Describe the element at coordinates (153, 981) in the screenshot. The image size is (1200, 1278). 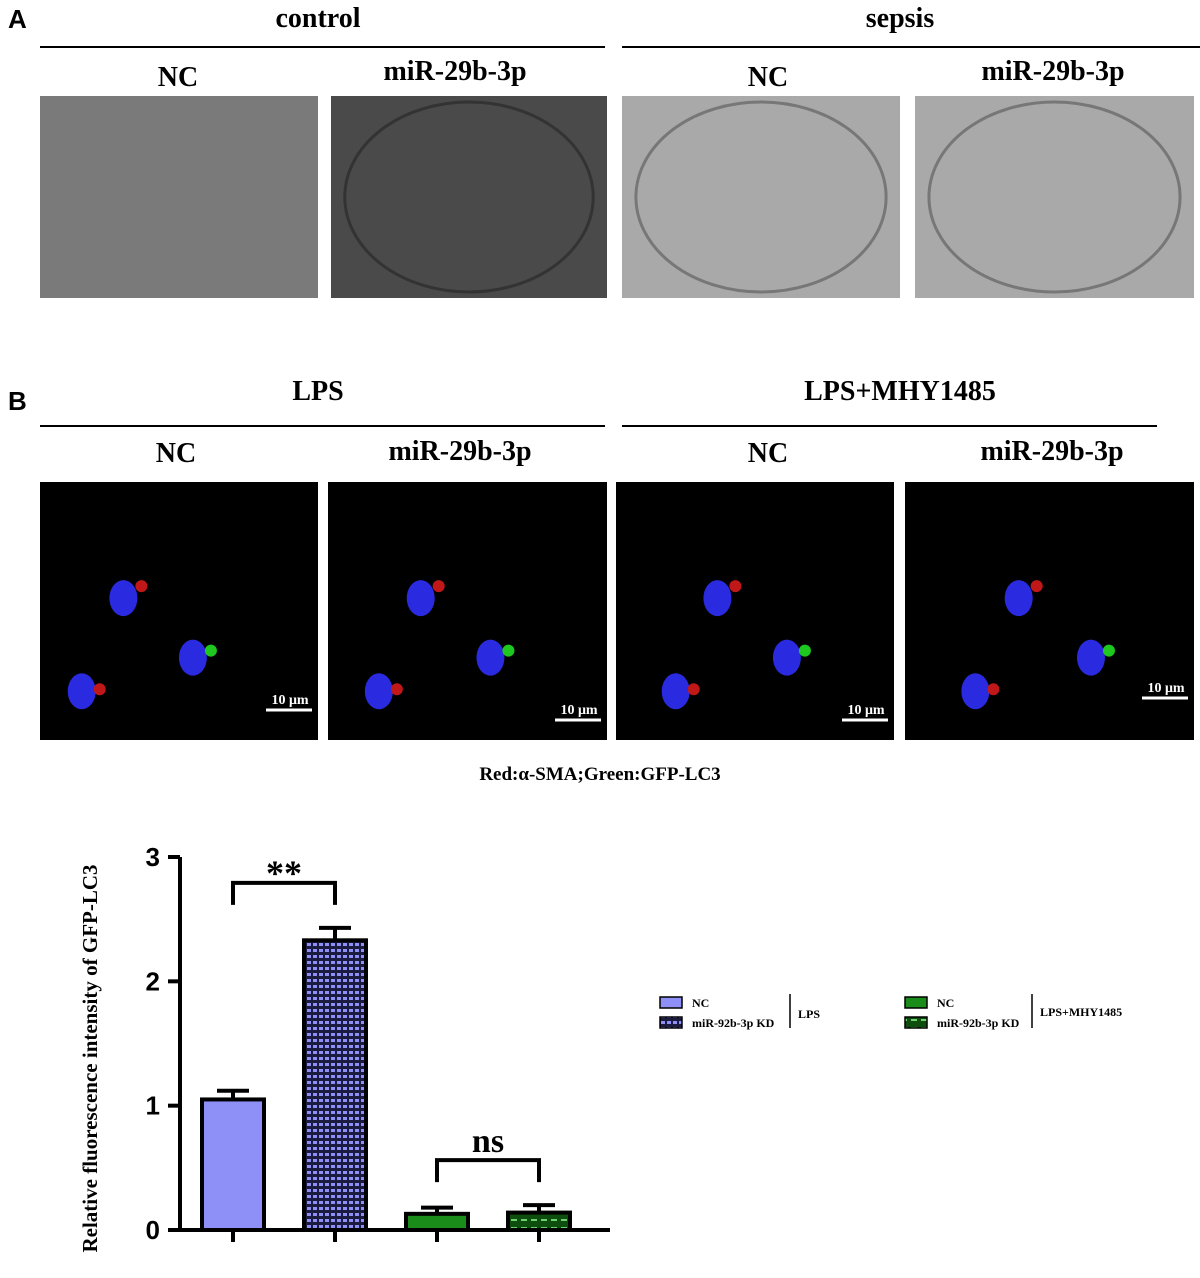
I see `y-tick-label: 2` at that location.